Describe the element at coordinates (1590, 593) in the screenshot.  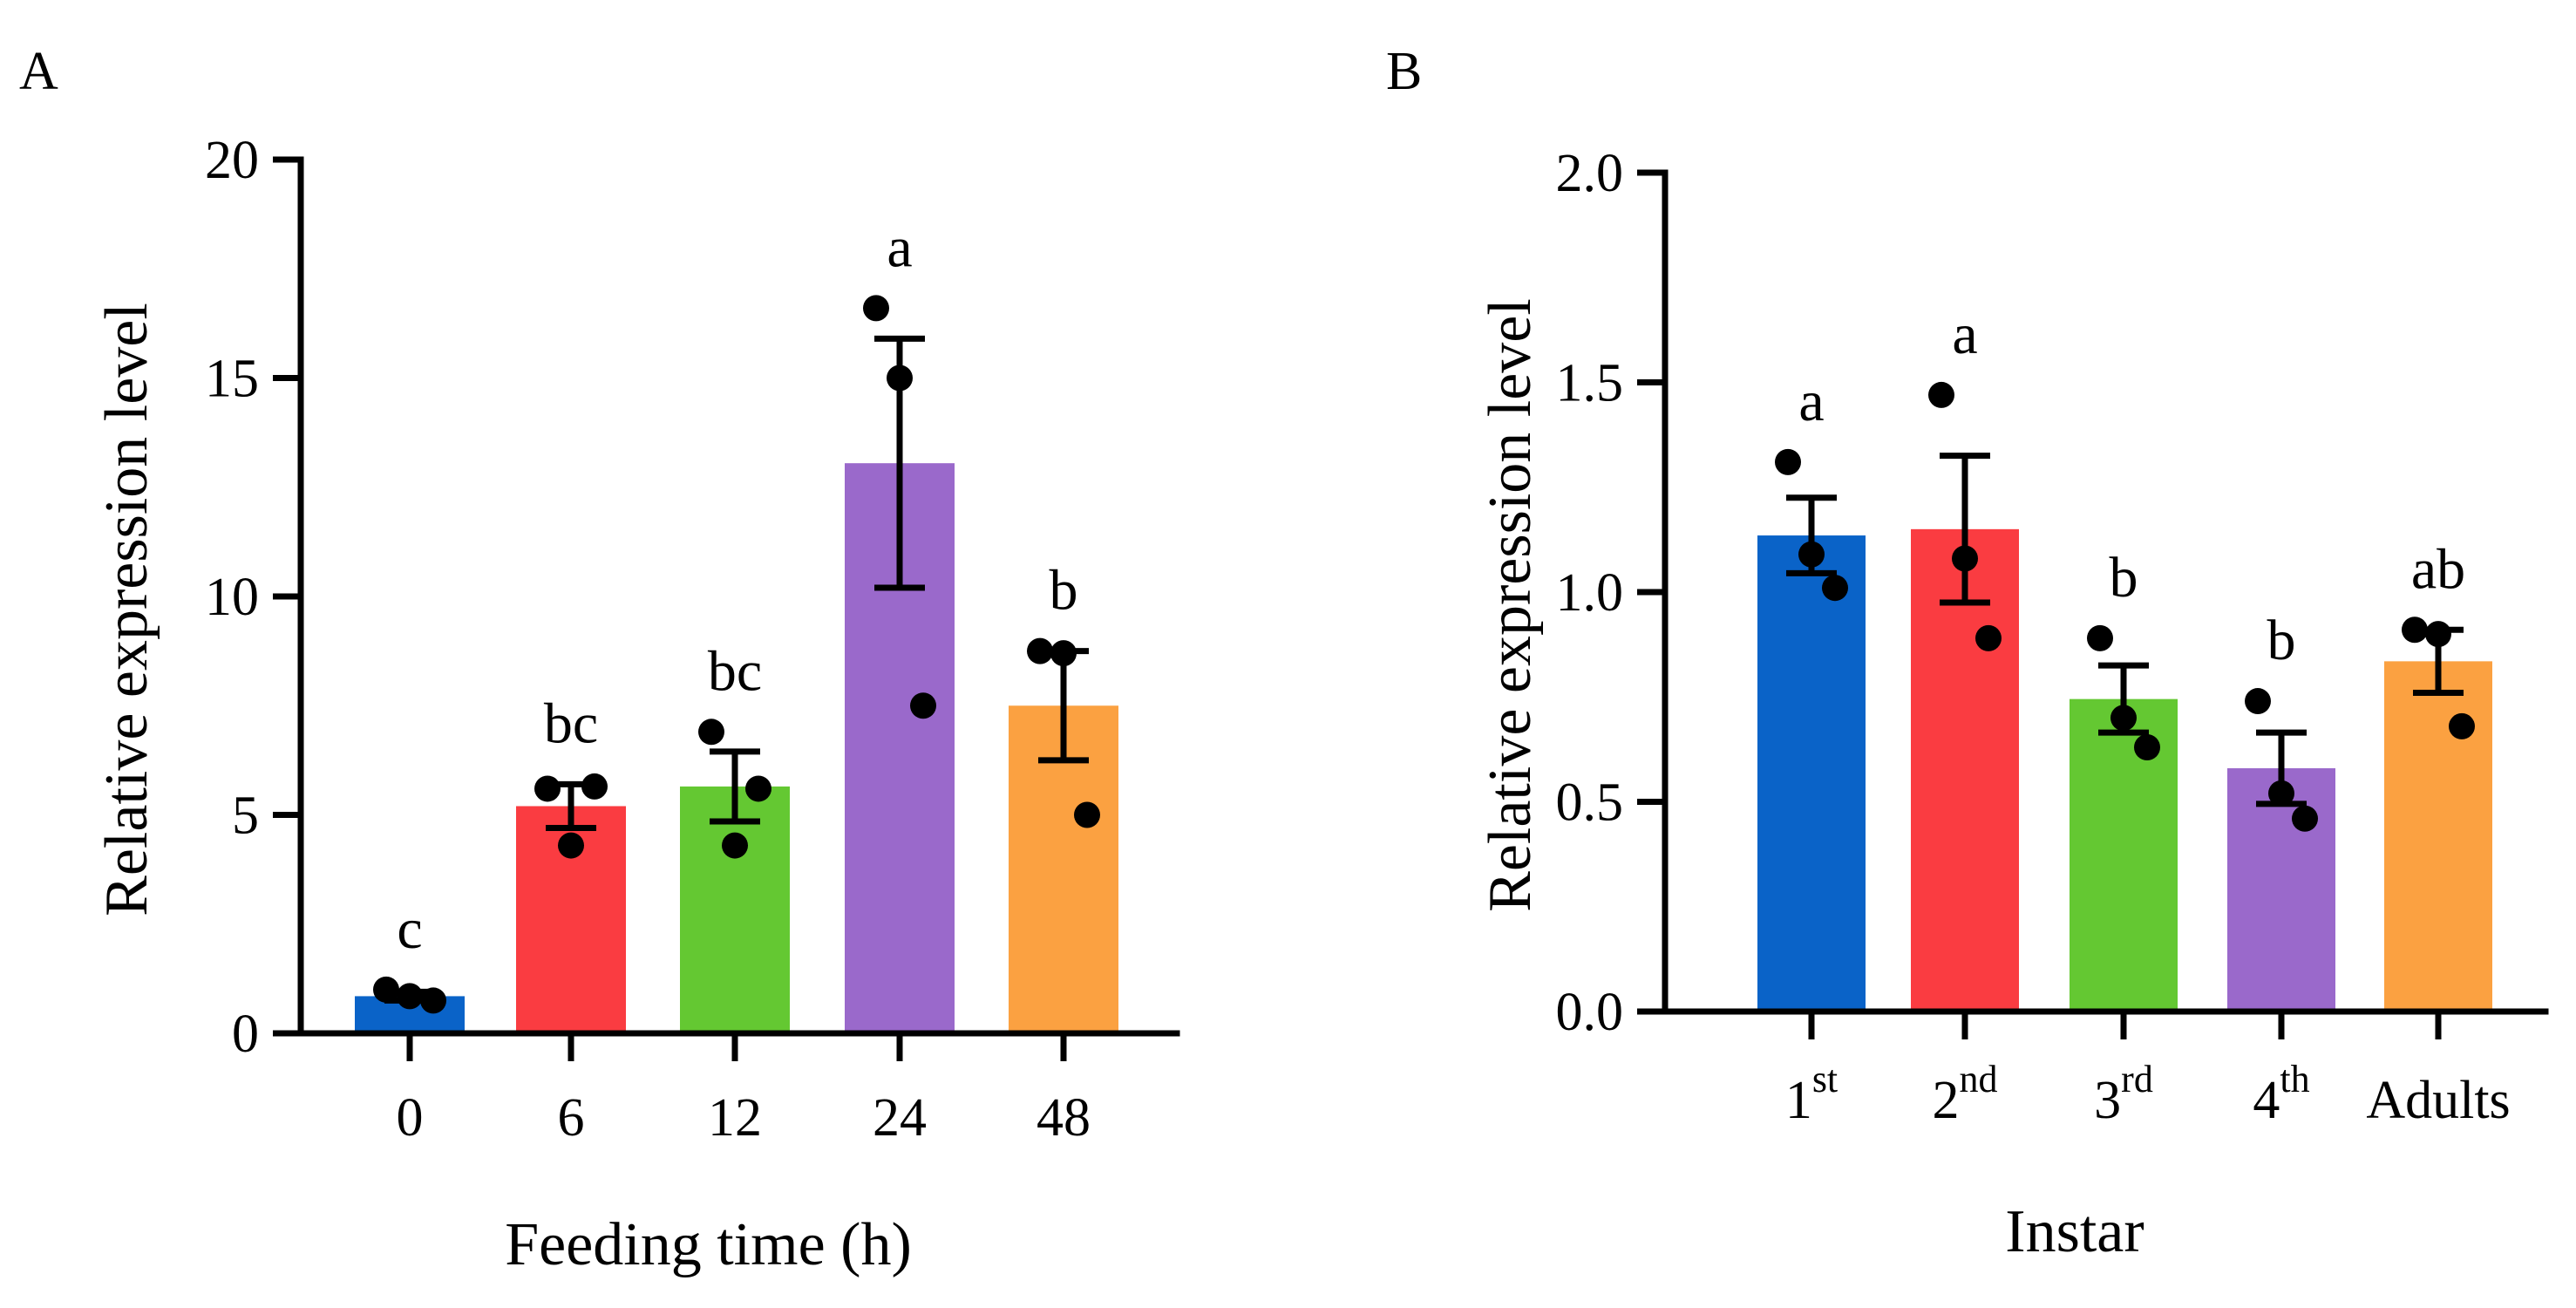
I see `y-tick-label: 1.0` at that location.